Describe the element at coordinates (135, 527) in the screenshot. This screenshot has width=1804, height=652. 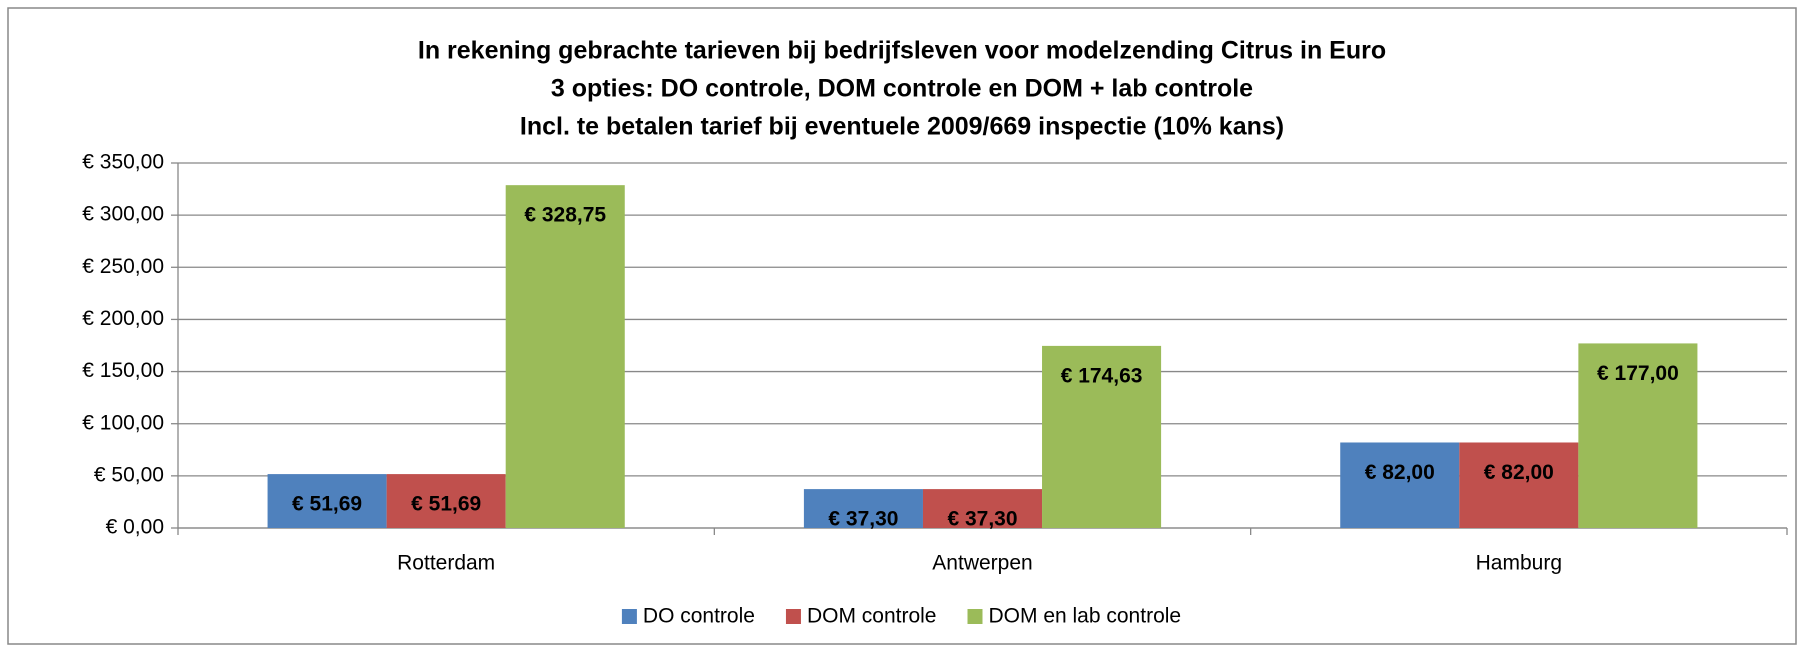
I see `y-tick-label: € 0,00` at that location.